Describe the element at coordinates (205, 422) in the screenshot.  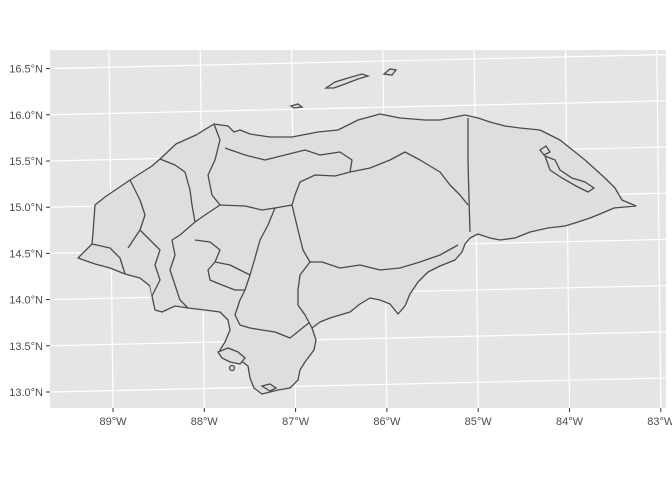
I see `x-tick-label: 88°W` at that location.